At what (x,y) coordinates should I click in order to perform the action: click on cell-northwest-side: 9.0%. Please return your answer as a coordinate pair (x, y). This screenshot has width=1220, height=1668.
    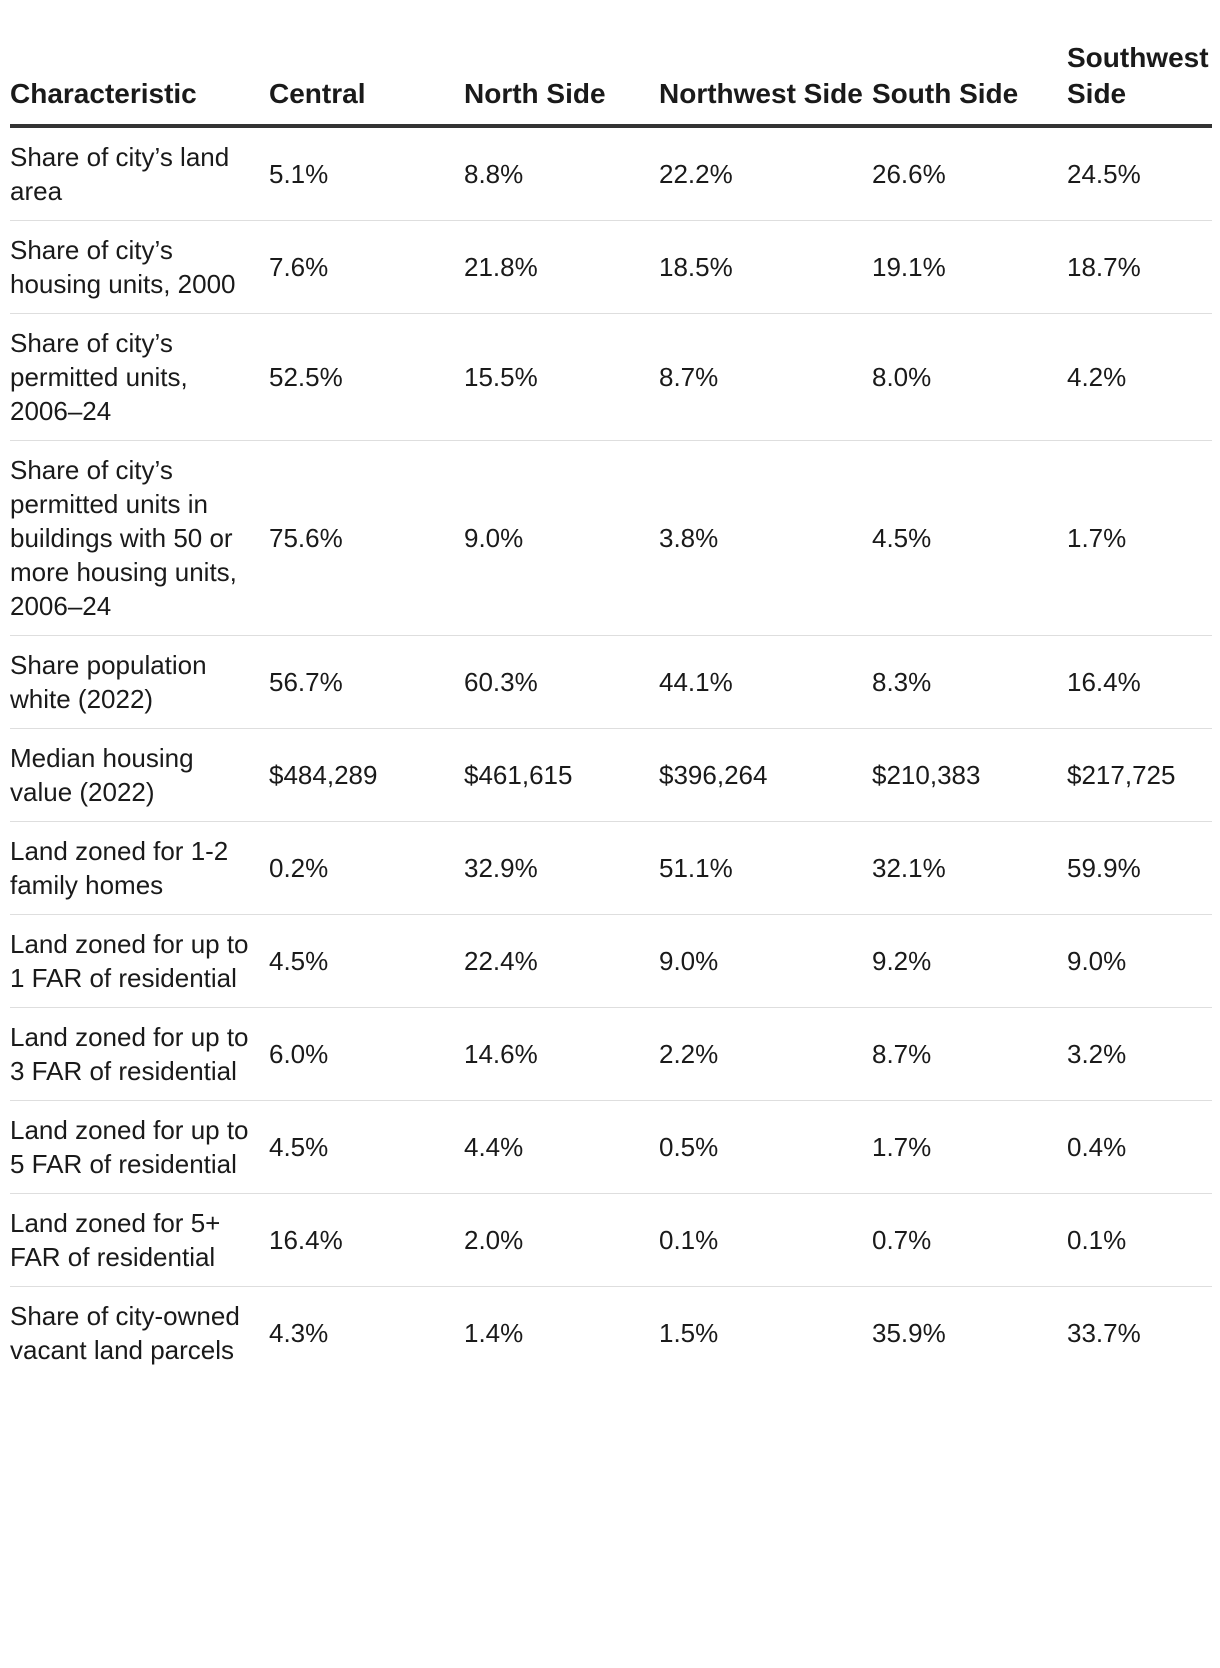
    Looking at the image, I should click on (765, 961).